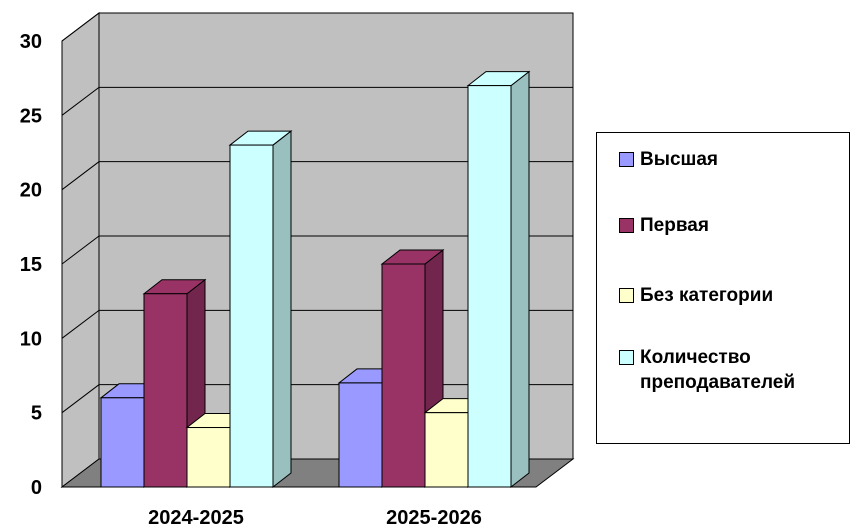 This screenshot has height=531, width=852. Describe the element at coordinates (315, 518) in the screenshot. I see `x-axis-categories: 2024-2025 2025-2026` at that location.